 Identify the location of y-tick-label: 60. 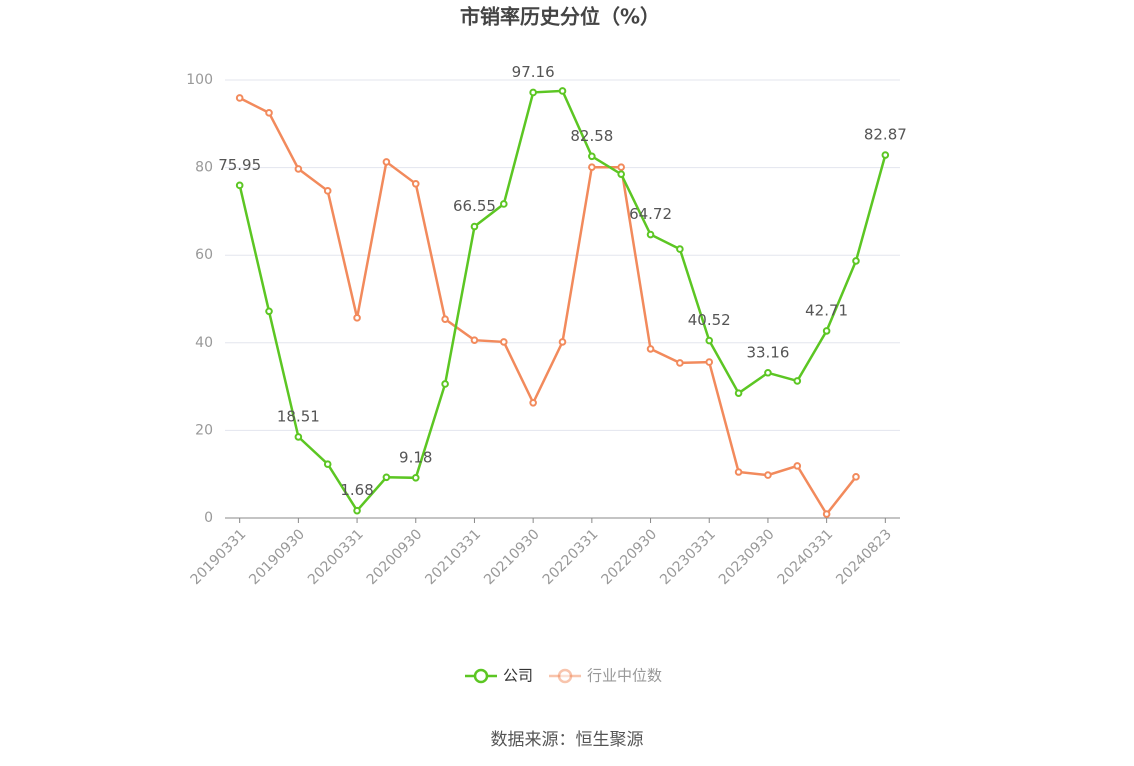
(204, 255).